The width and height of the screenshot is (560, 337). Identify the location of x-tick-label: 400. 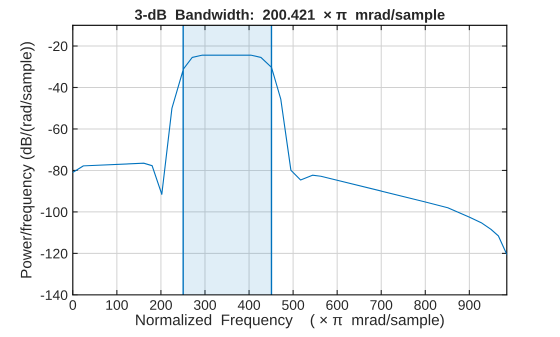
(249, 305).